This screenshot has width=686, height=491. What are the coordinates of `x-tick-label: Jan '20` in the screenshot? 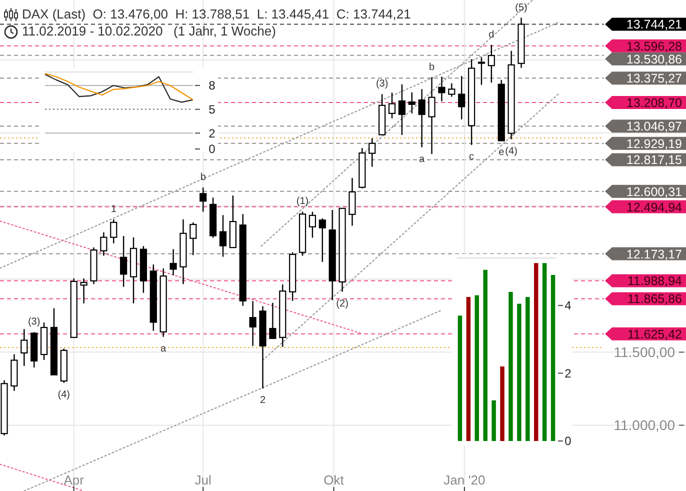 It's located at (465, 480).